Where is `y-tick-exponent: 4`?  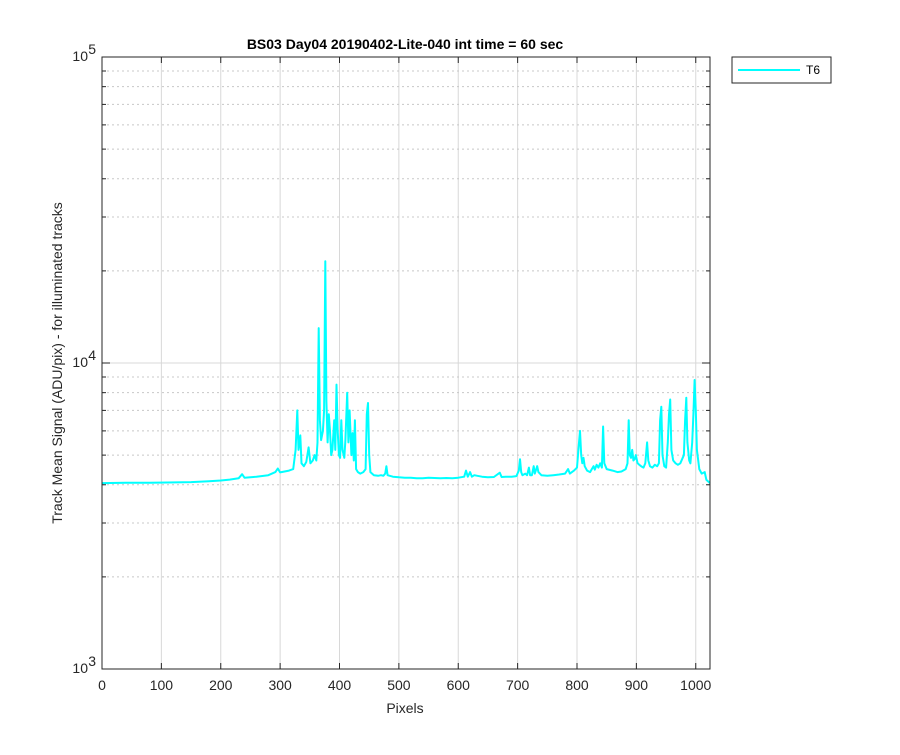
y-tick-exponent: 4 is located at coordinates (92, 355).